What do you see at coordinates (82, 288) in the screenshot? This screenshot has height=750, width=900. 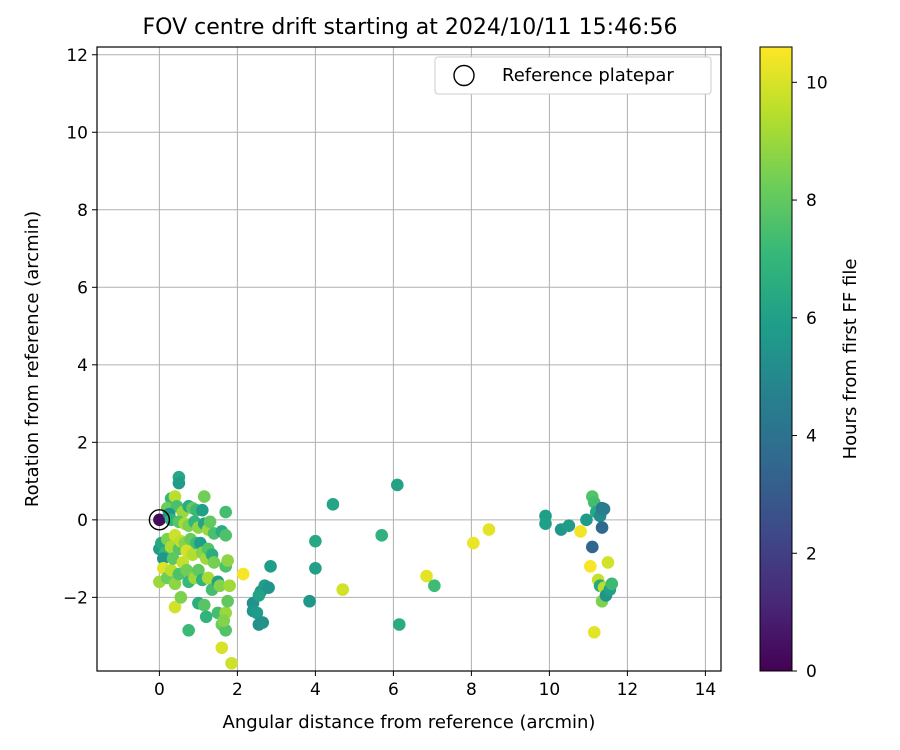 I see `y-tick-label: 6` at bounding box center [82, 288].